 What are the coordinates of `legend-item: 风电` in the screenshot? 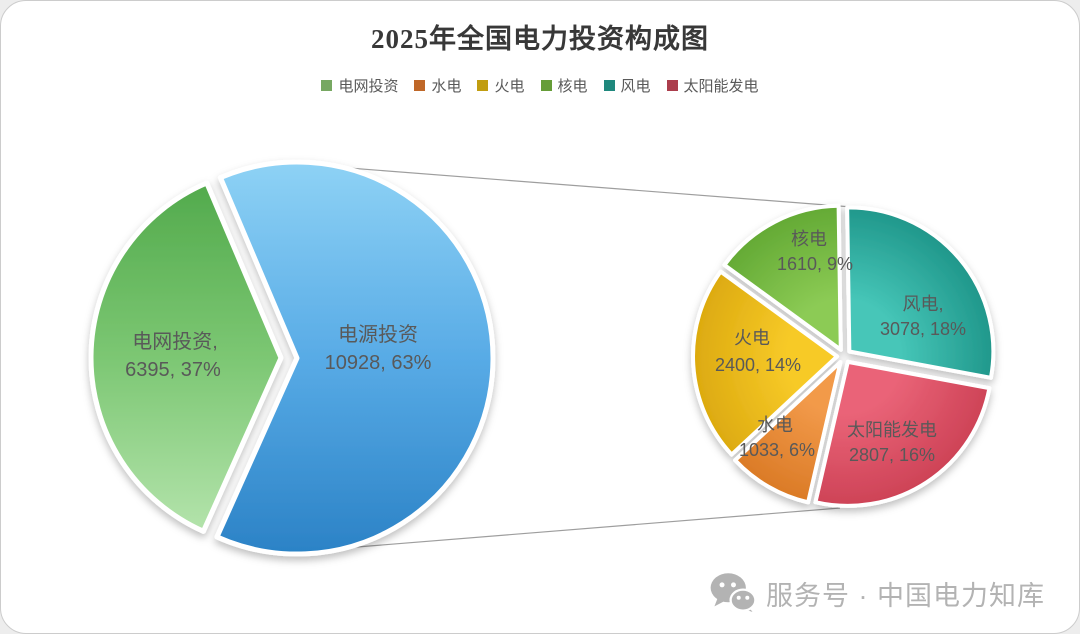 It's located at (627, 85).